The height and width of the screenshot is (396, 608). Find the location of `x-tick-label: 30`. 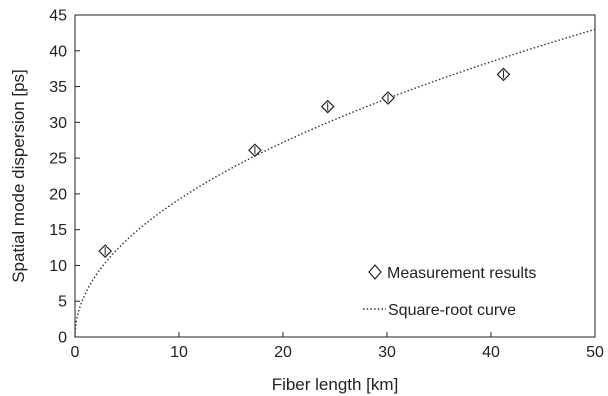

x-tick-label: 30 is located at coordinates (387, 352).